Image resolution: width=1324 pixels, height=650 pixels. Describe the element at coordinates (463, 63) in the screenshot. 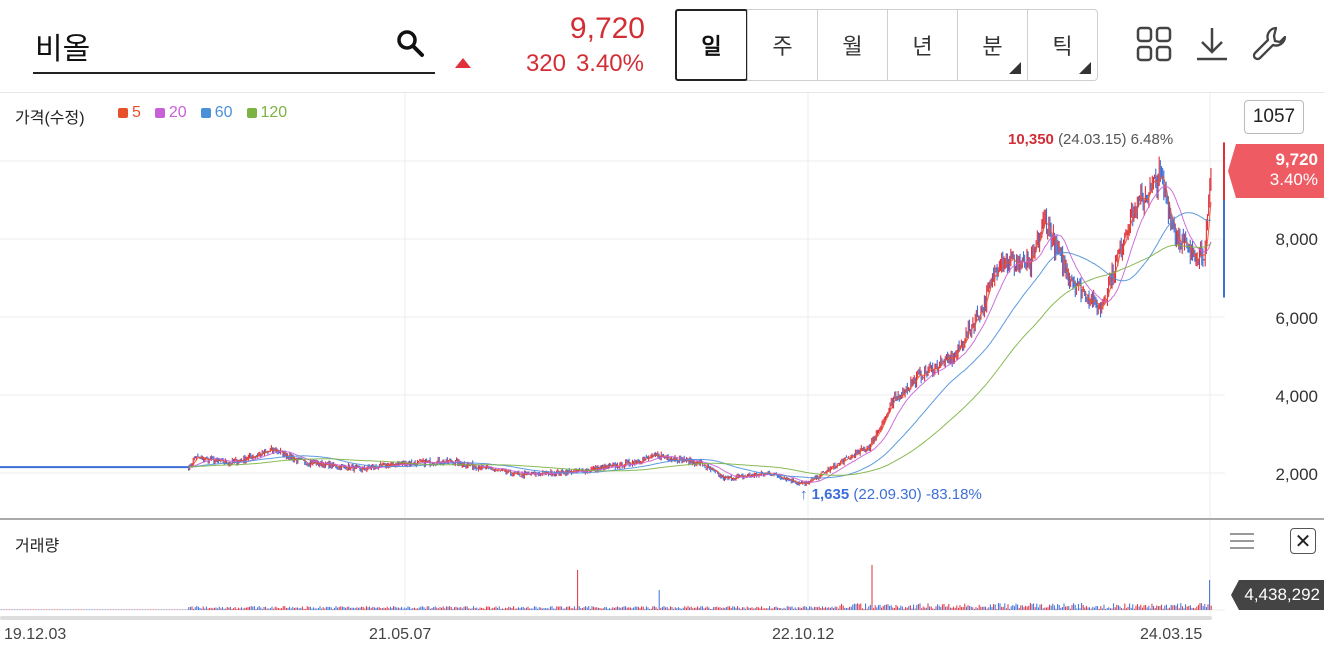

I see `up-arrow-icon` at that location.